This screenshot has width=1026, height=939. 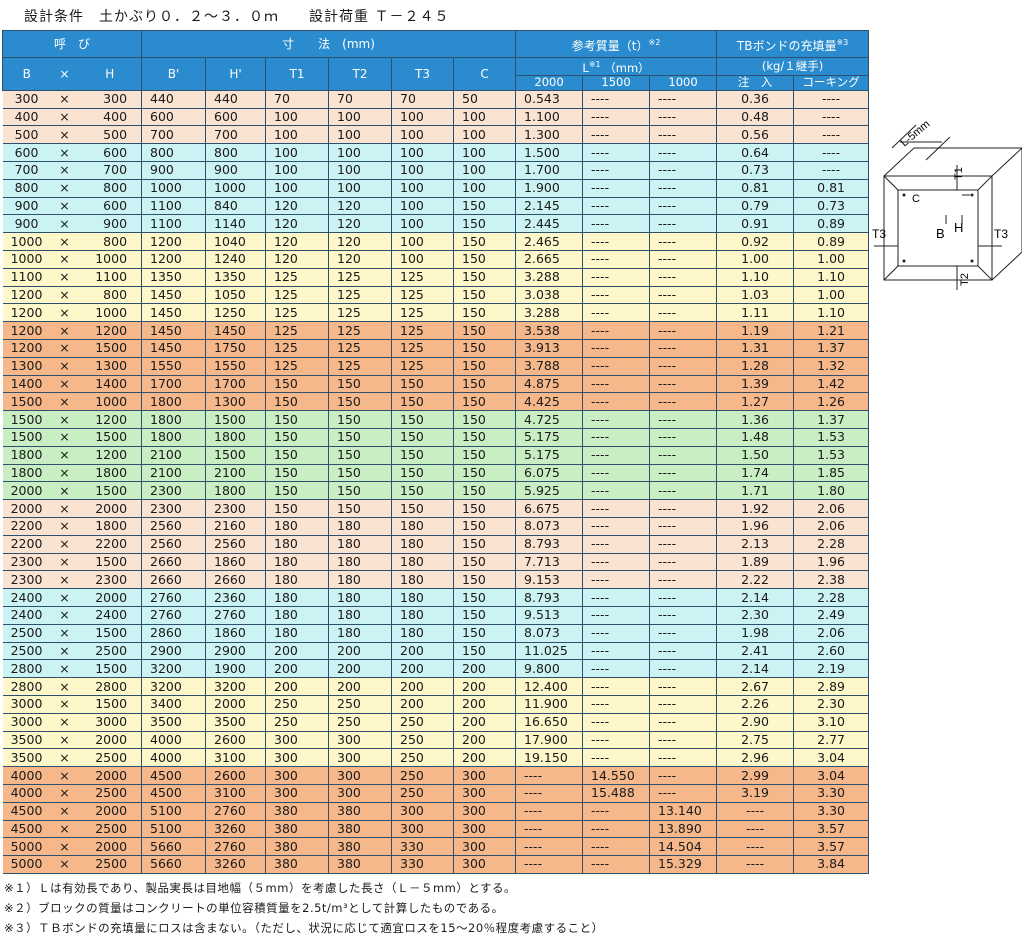 I want to click on table-cell: 1550, so click(x=236, y=366).